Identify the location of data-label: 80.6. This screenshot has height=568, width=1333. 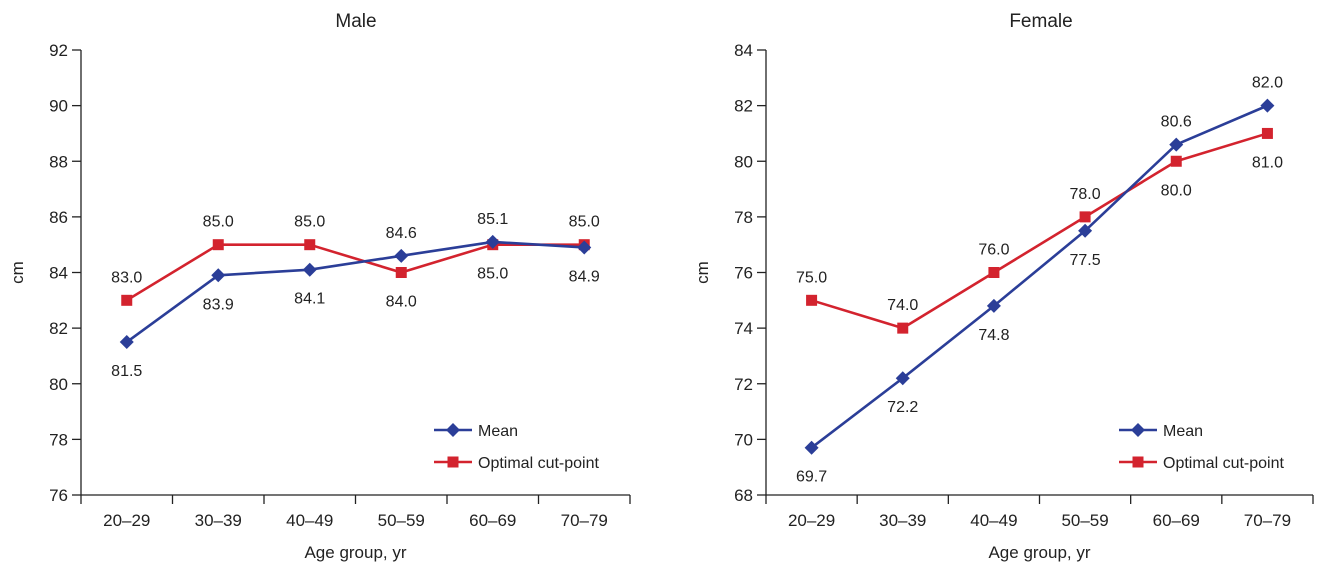
(1176, 122).